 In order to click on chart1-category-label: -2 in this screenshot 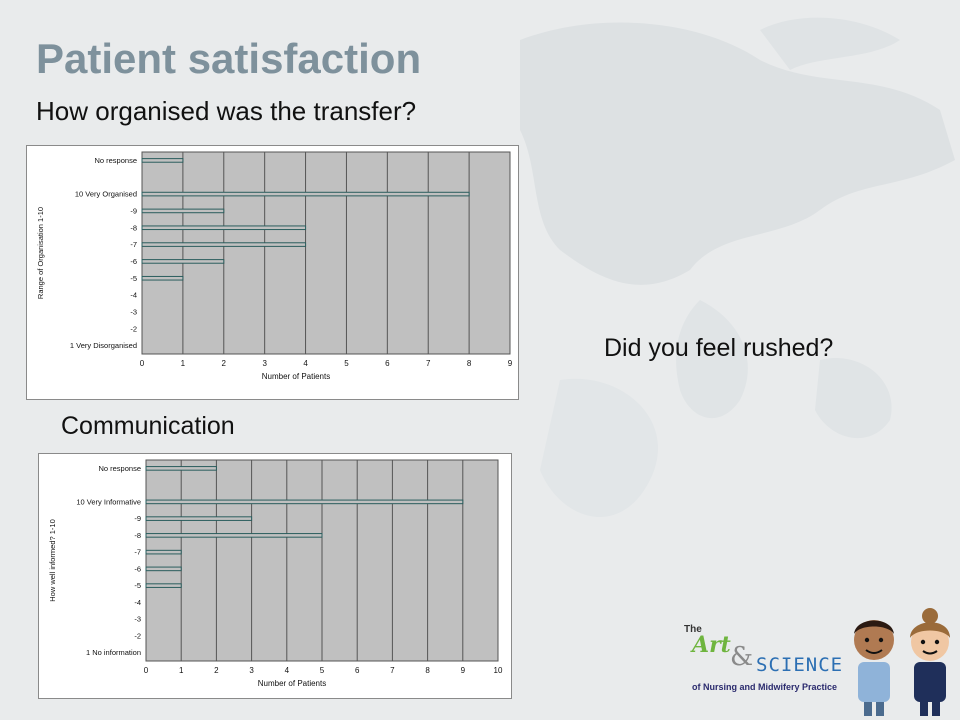, I will do `click(133, 328)`.